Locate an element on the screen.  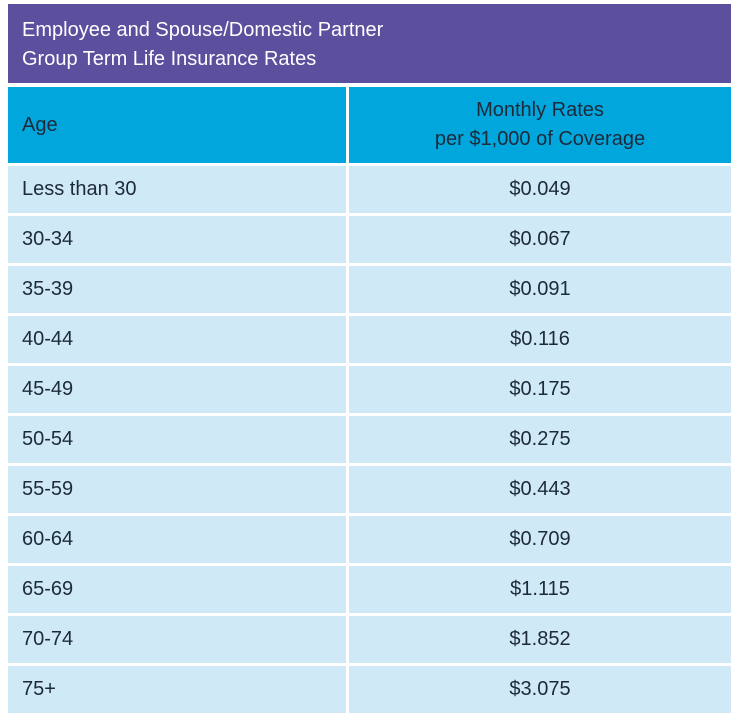
rate-cell: $3.075 is located at coordinates (540, 689).